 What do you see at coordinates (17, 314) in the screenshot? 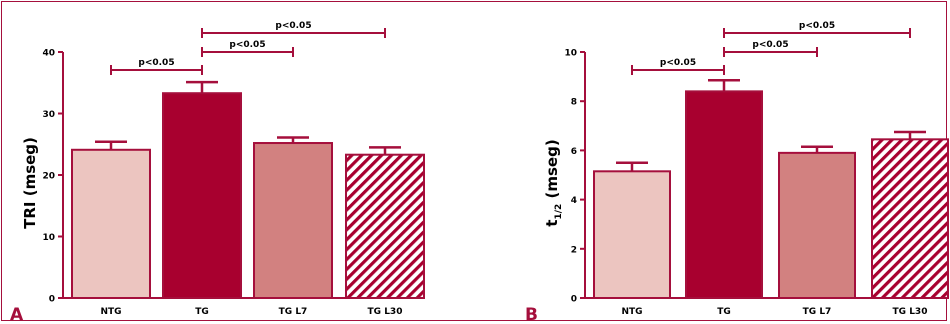
I see `panel-label: A` at bounding box center [17, 314].